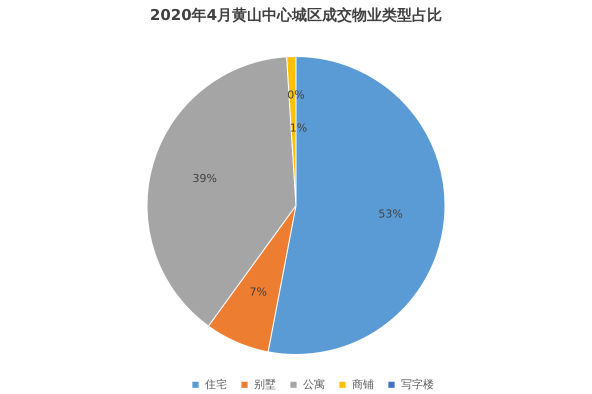 The image size is (592, 394). What do you see at coordinates (265, 384) in the screenshot?
I see `legend-label: 别墅` at bounding box center [265, 384].